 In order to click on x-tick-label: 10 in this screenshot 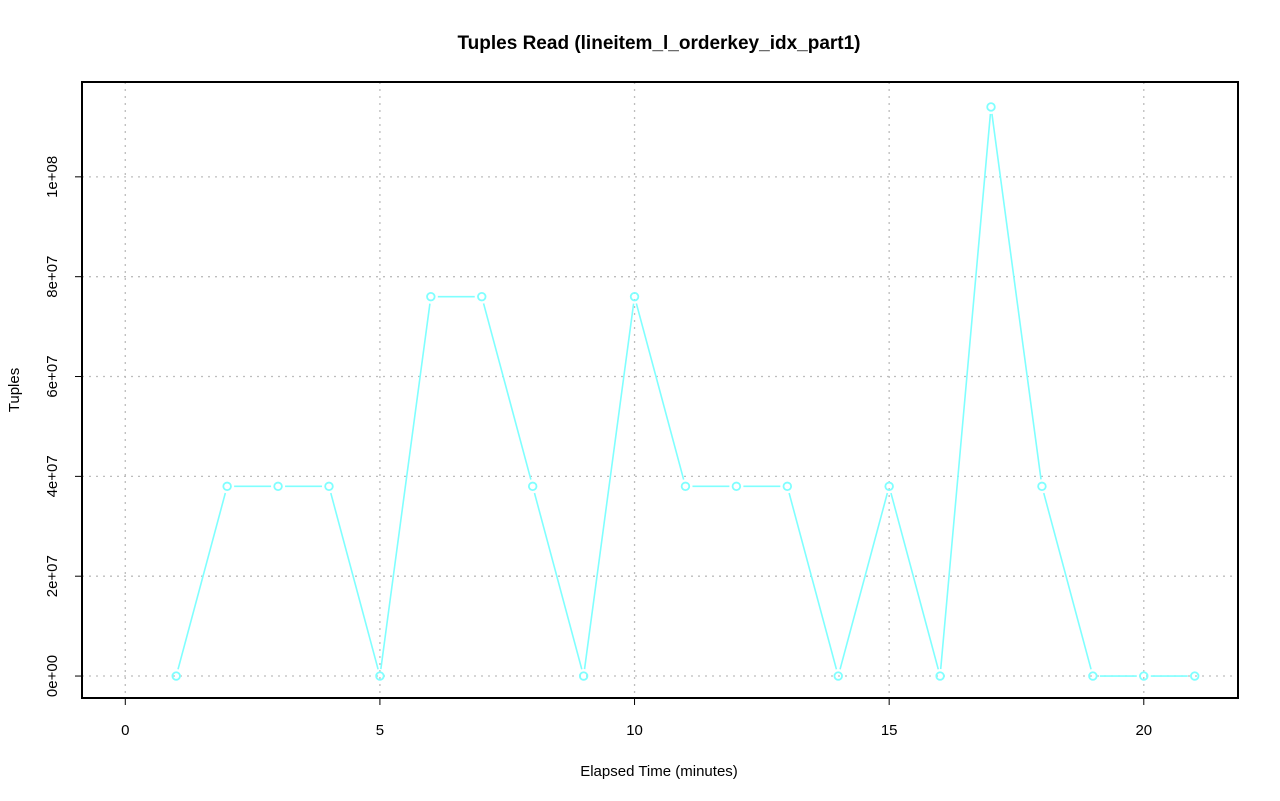, I will do `click(634, 730)`.